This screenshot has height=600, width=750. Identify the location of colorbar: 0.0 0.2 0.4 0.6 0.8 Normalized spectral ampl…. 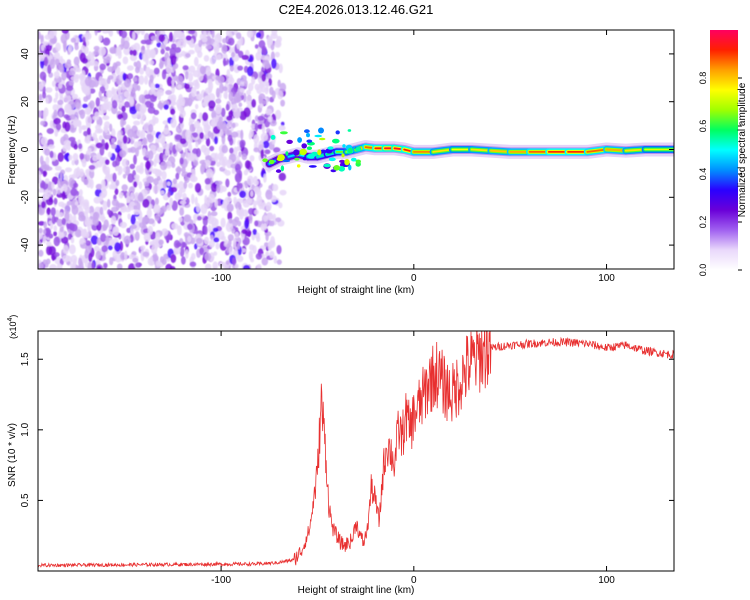
(723, 153).